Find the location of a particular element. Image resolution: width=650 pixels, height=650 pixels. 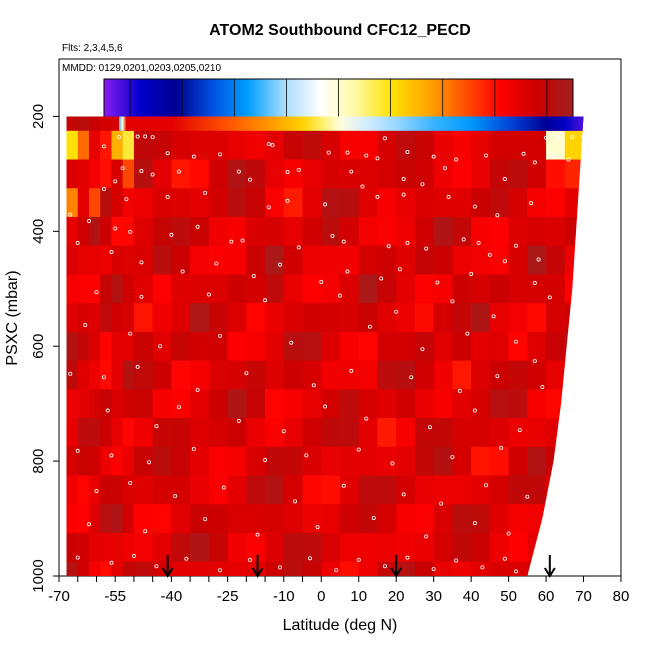

chart-title: ATOM2 Southbound CFC12_PECD is located at coordinates (340, 30).